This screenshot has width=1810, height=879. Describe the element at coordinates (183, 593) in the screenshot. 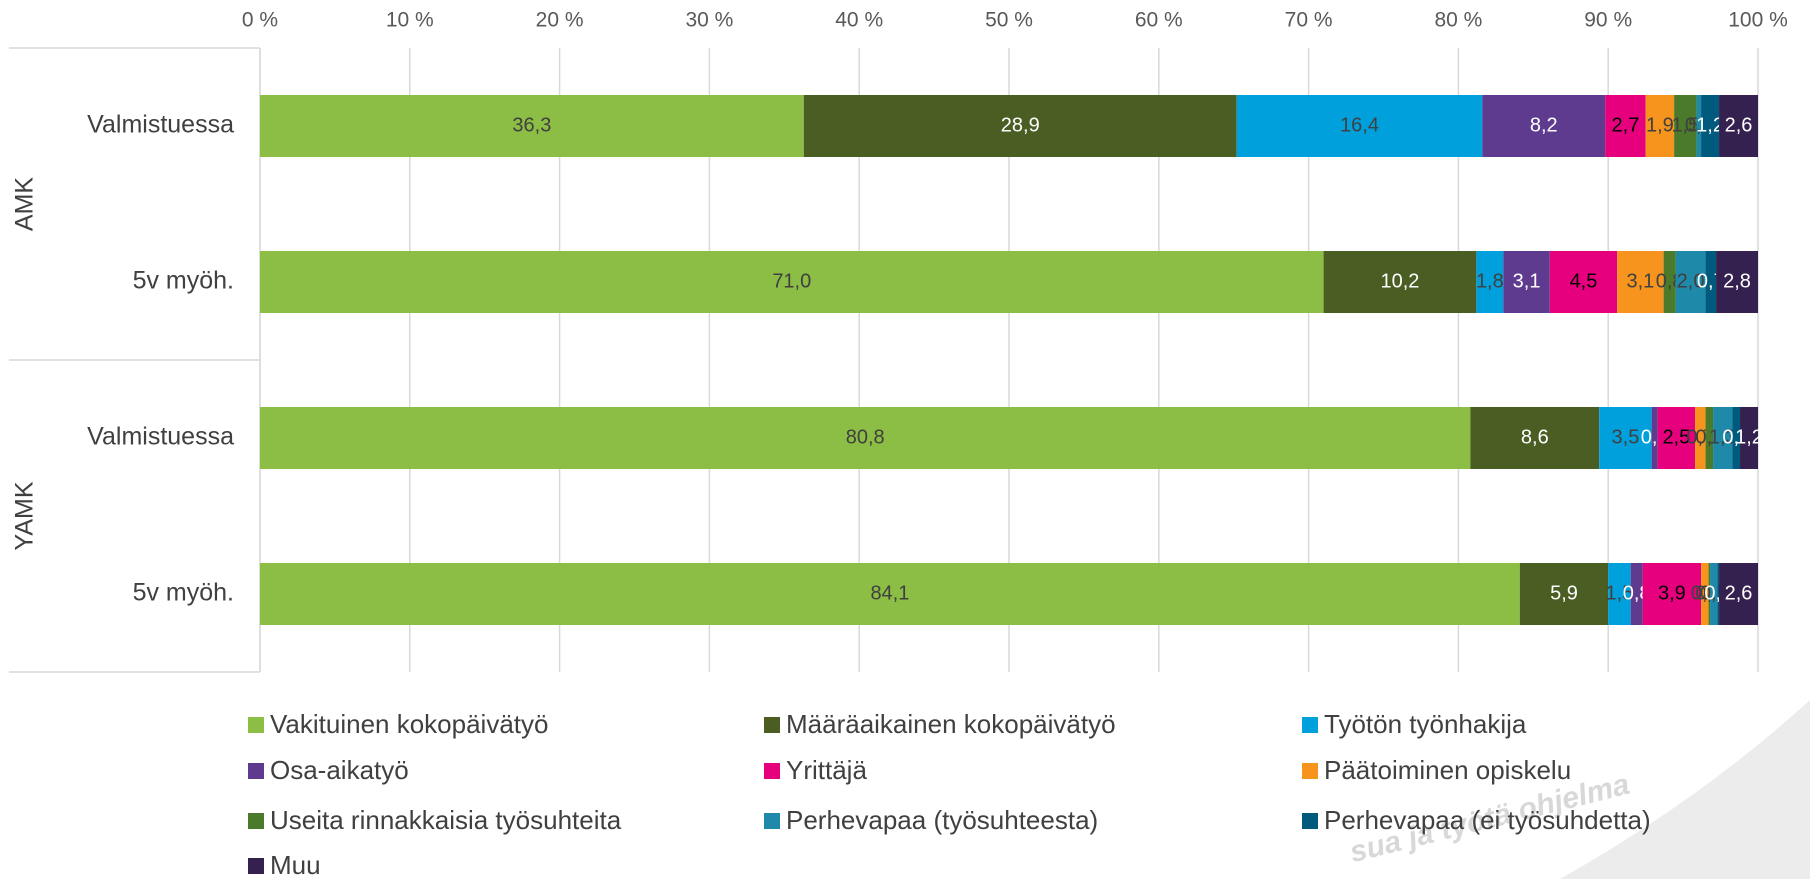

I see `y-tick-label: 5v myöh.` at that location.